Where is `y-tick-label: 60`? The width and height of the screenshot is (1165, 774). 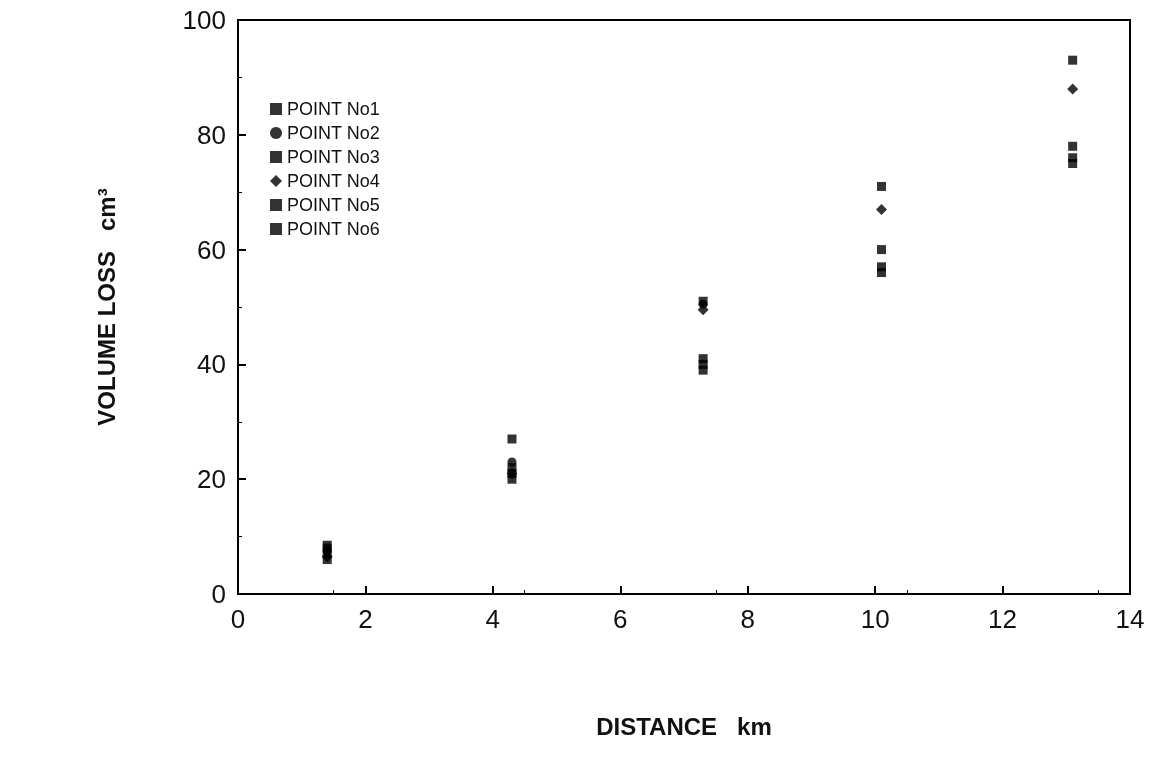
y-tick-label: 60 is located at coordinates (211, 249).